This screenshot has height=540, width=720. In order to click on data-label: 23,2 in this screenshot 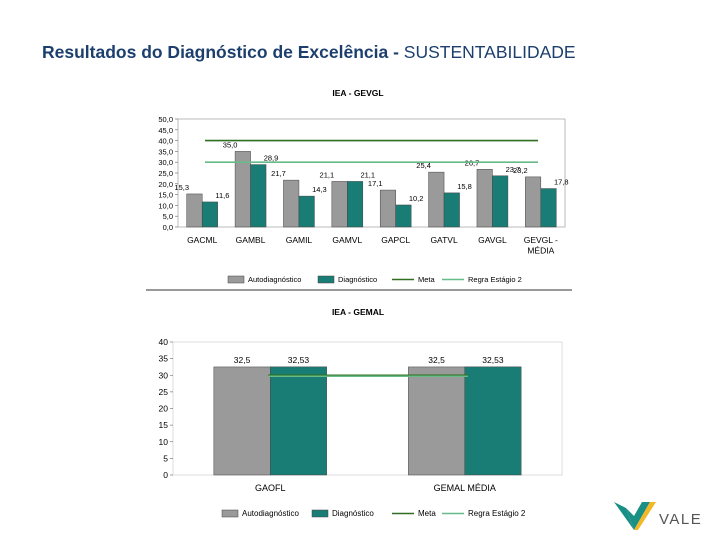, I will do `click(520, 170)`.